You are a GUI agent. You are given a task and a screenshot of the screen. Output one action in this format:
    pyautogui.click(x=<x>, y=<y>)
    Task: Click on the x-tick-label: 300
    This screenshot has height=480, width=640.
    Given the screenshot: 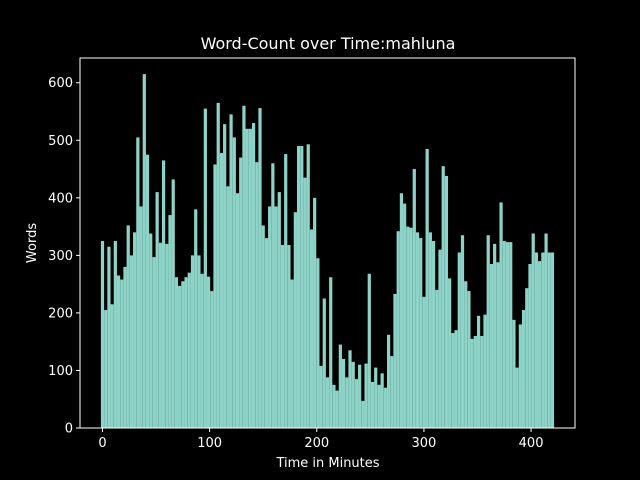 What is the action you would take?
    pyautogui.click(x=424, y=443)
    